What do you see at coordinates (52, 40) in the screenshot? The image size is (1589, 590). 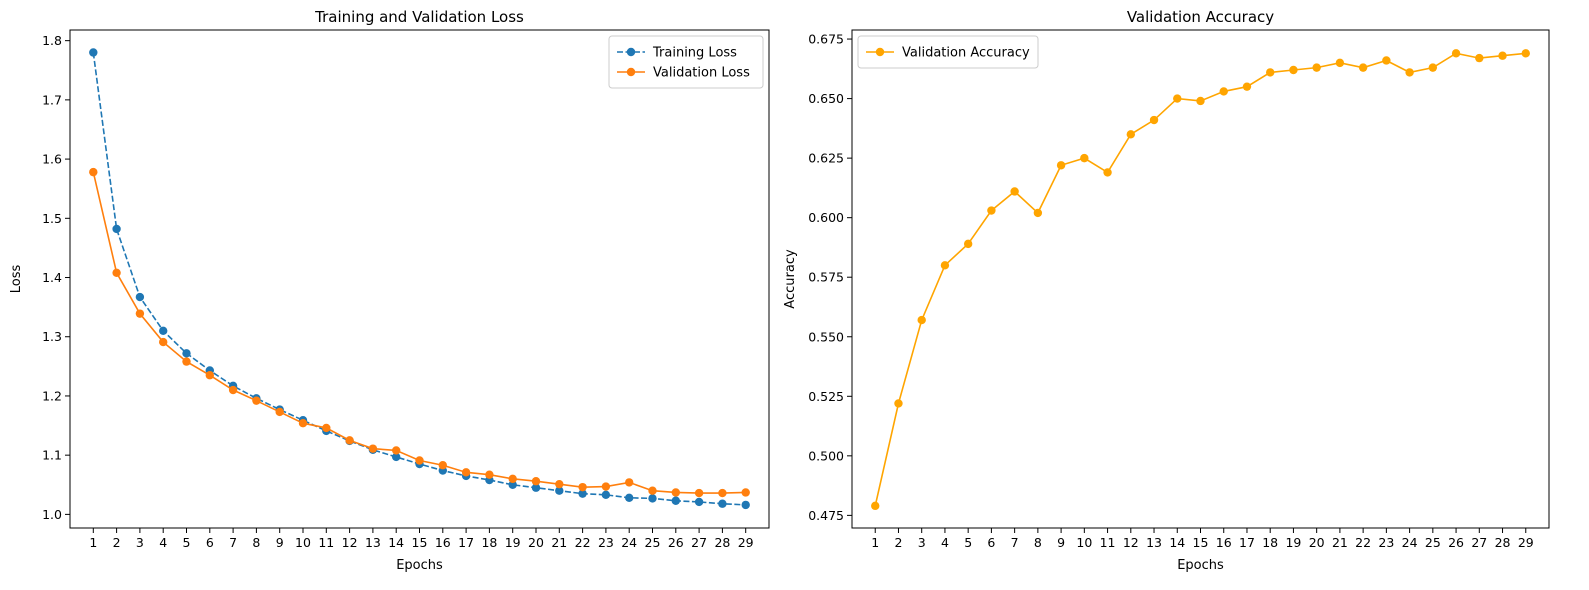 I see `y-tick-label: 1.8` at bounding box center [52, 40].